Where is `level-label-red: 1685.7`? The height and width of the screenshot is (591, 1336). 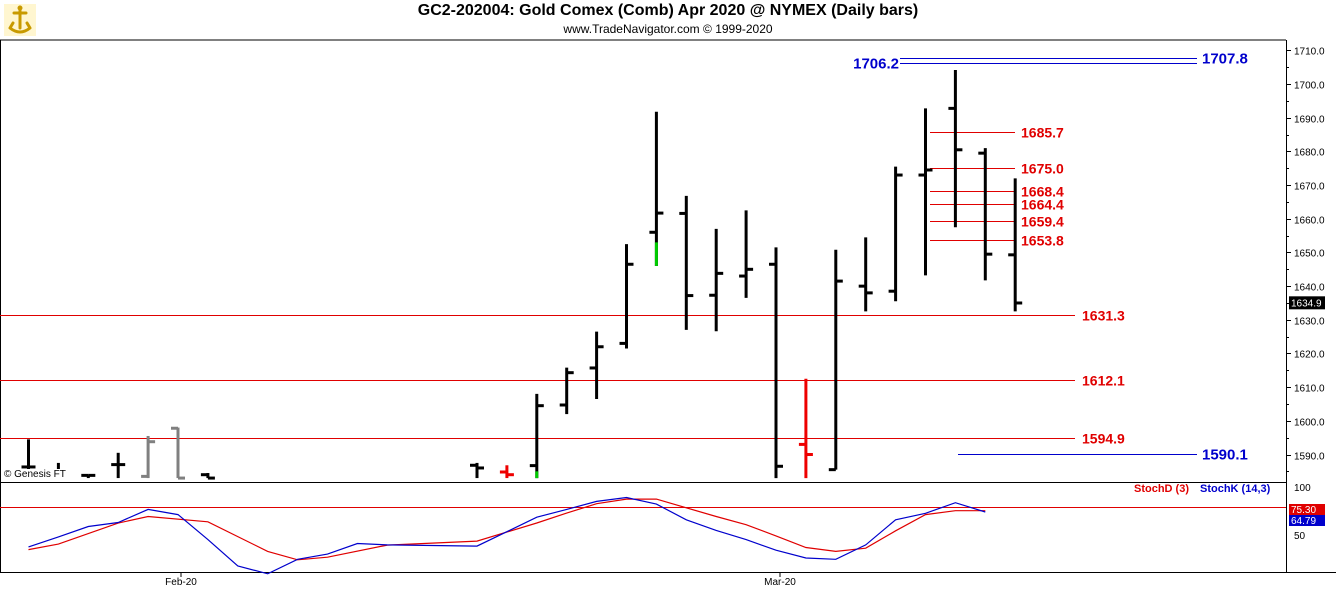
level-label-red: 1685.7 is located at coordinates (1042, 133).